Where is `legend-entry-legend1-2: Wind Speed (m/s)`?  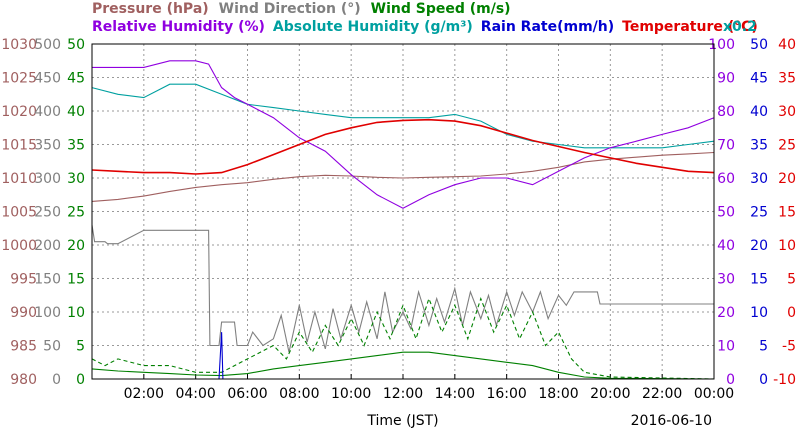
legend-entry-legend1-2: Wind Speed (m/s) is located at coordinates (441, 9).